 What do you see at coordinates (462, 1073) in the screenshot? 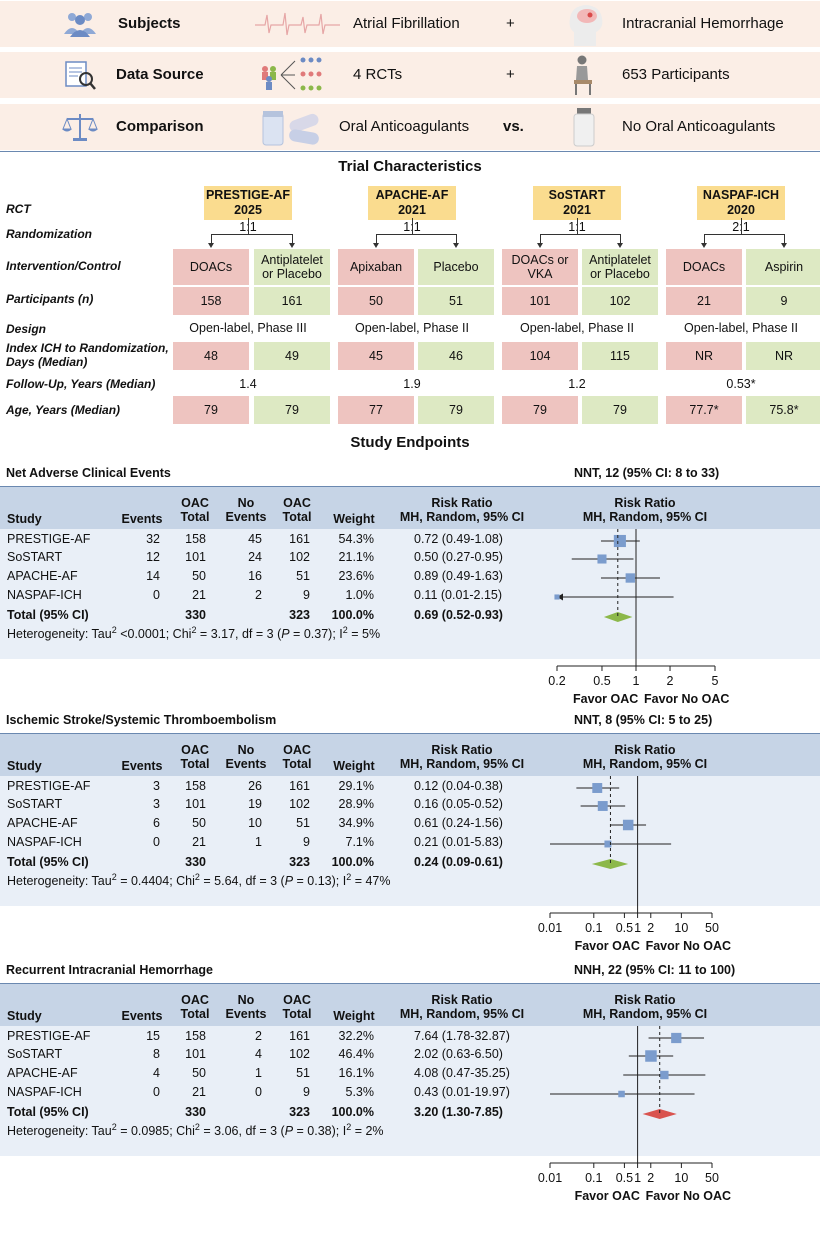
I see `rr-ci-text: 4.08 (0.47-35.25)` at bounding box center [462, 1073].